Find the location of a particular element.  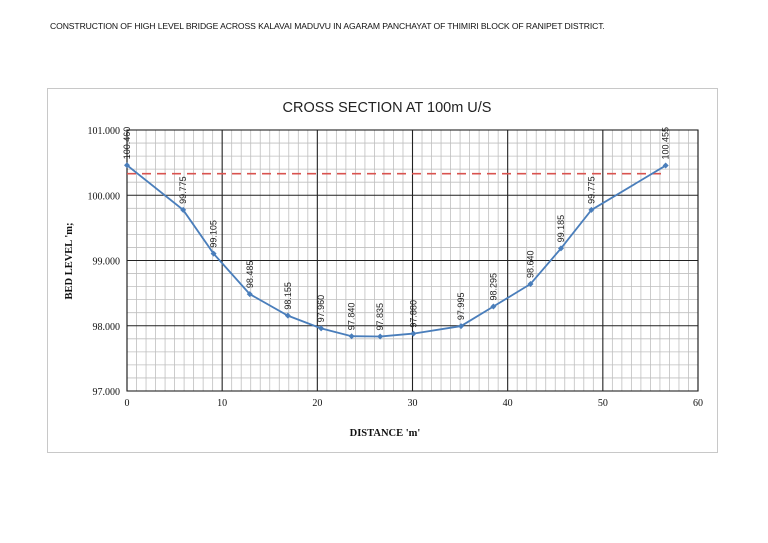

x-tick-label: 30 is located at coordinates (413, 403).